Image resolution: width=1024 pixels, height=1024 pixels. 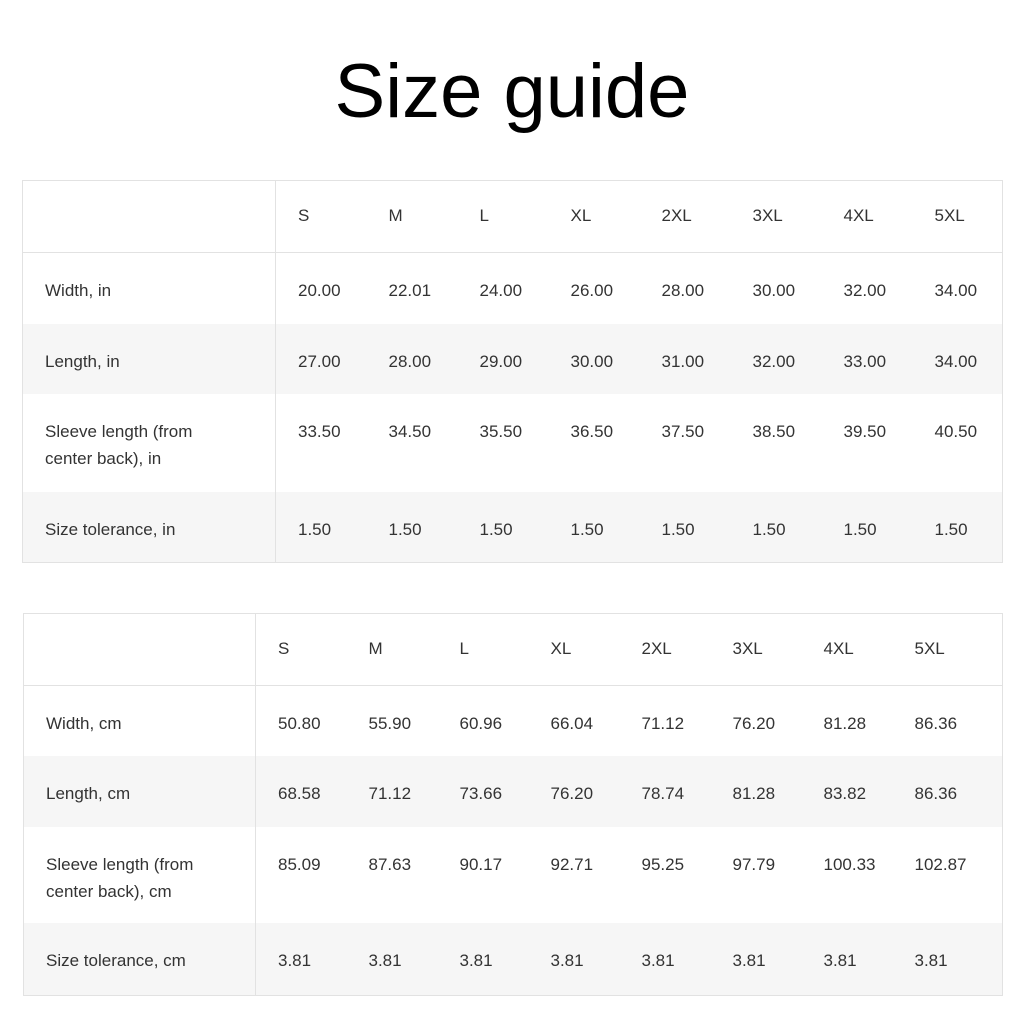 What do you see at coordinates (299, 864) in the screenshot?
I see `value-cell: 85.09` at bounding box center [299, 864].